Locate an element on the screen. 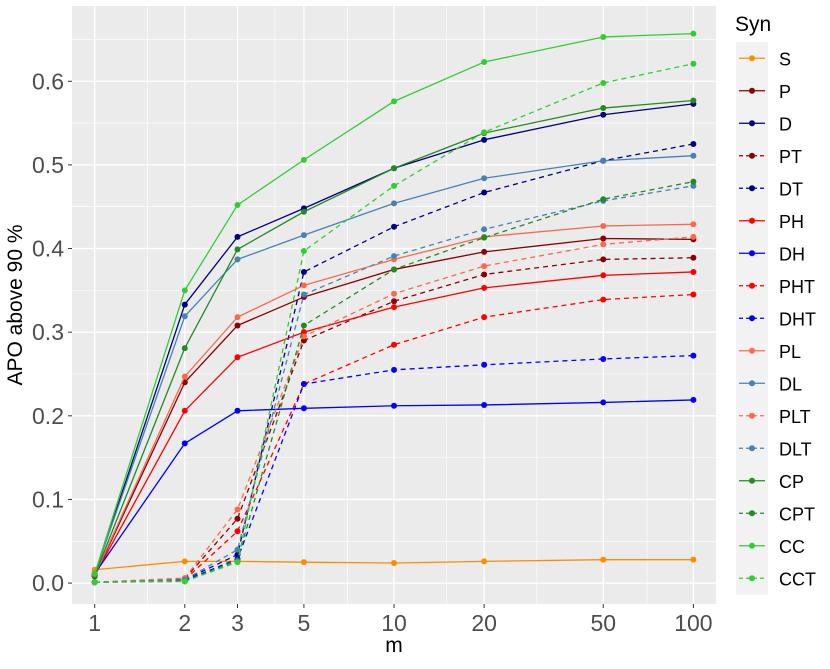 This screenshot has height=669, width=830. y-tick-label: 0.3 is located at coordinates (48, 332).